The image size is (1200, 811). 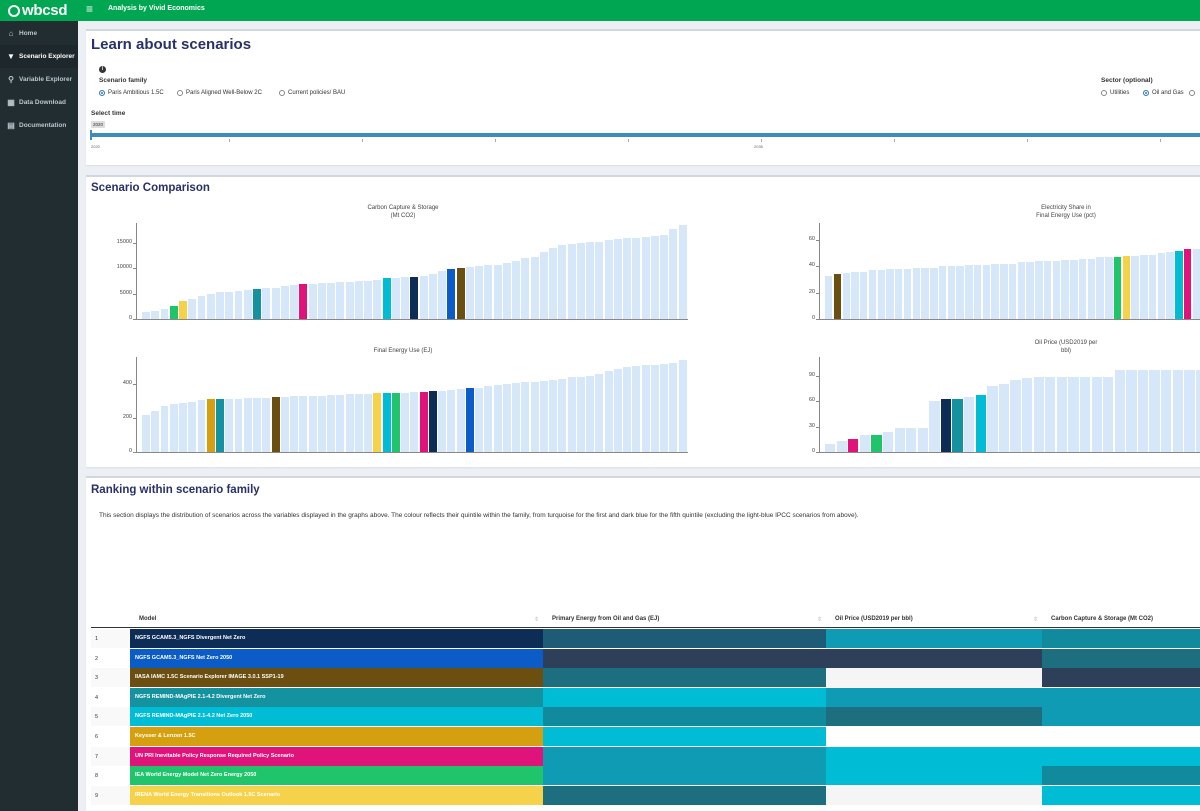 What do you see at coordinates (1193, 93) in the screenshot?
I see `radio-more` at bounding box center [1193, 93].